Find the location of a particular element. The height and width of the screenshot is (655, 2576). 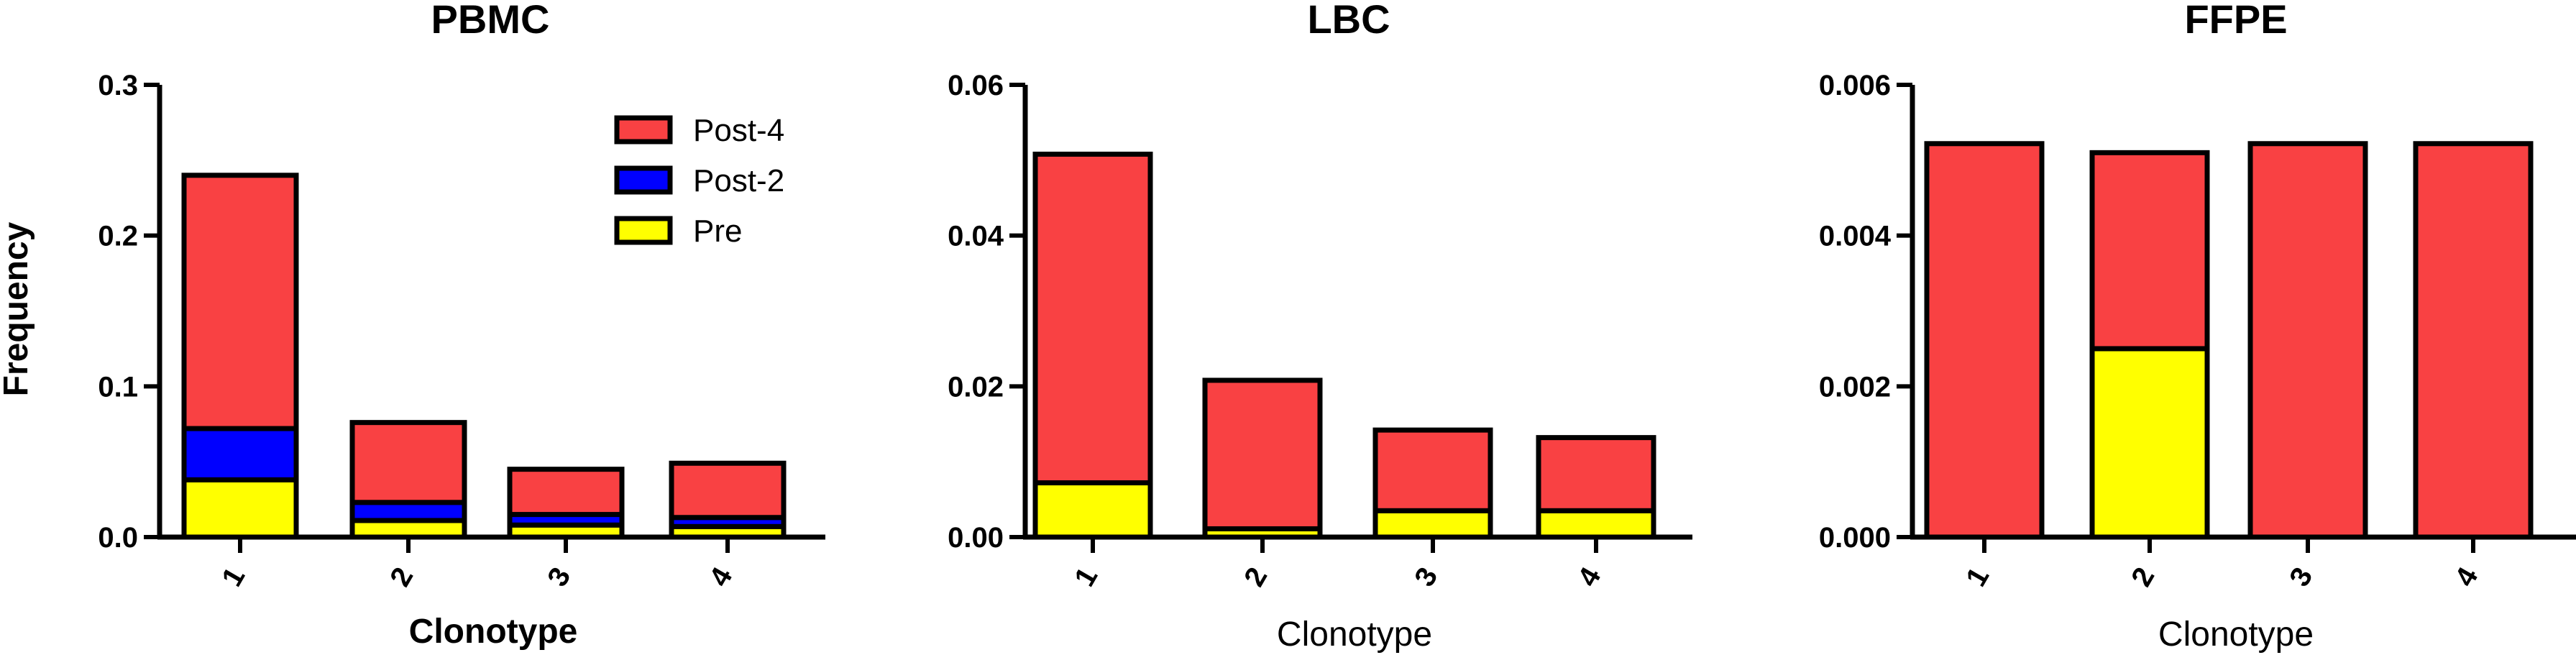

legend-label: Pre is located at coordinates (717, 232).